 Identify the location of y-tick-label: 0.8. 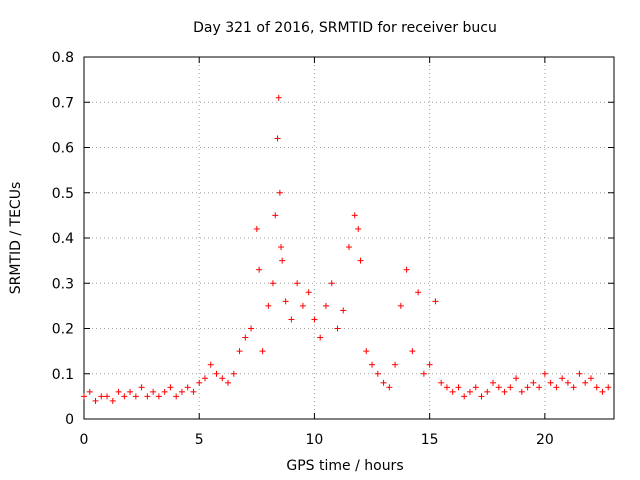
(63, 58).